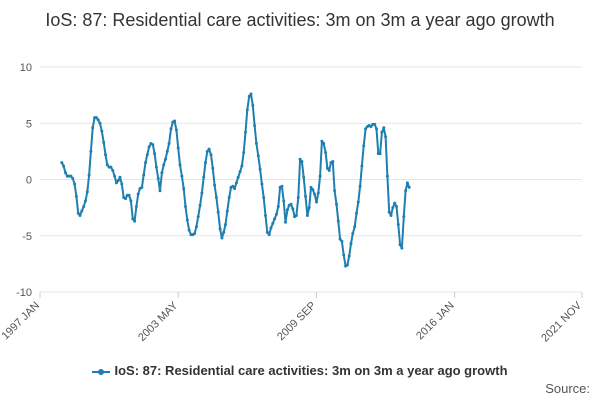 Image resolution: width=600 pixels, height=400 pixels. What do you see at coordinates (21, 321) in the screenshot?
I see `x-tick-label: 1997 JAN` at bounding box center [21, 321].